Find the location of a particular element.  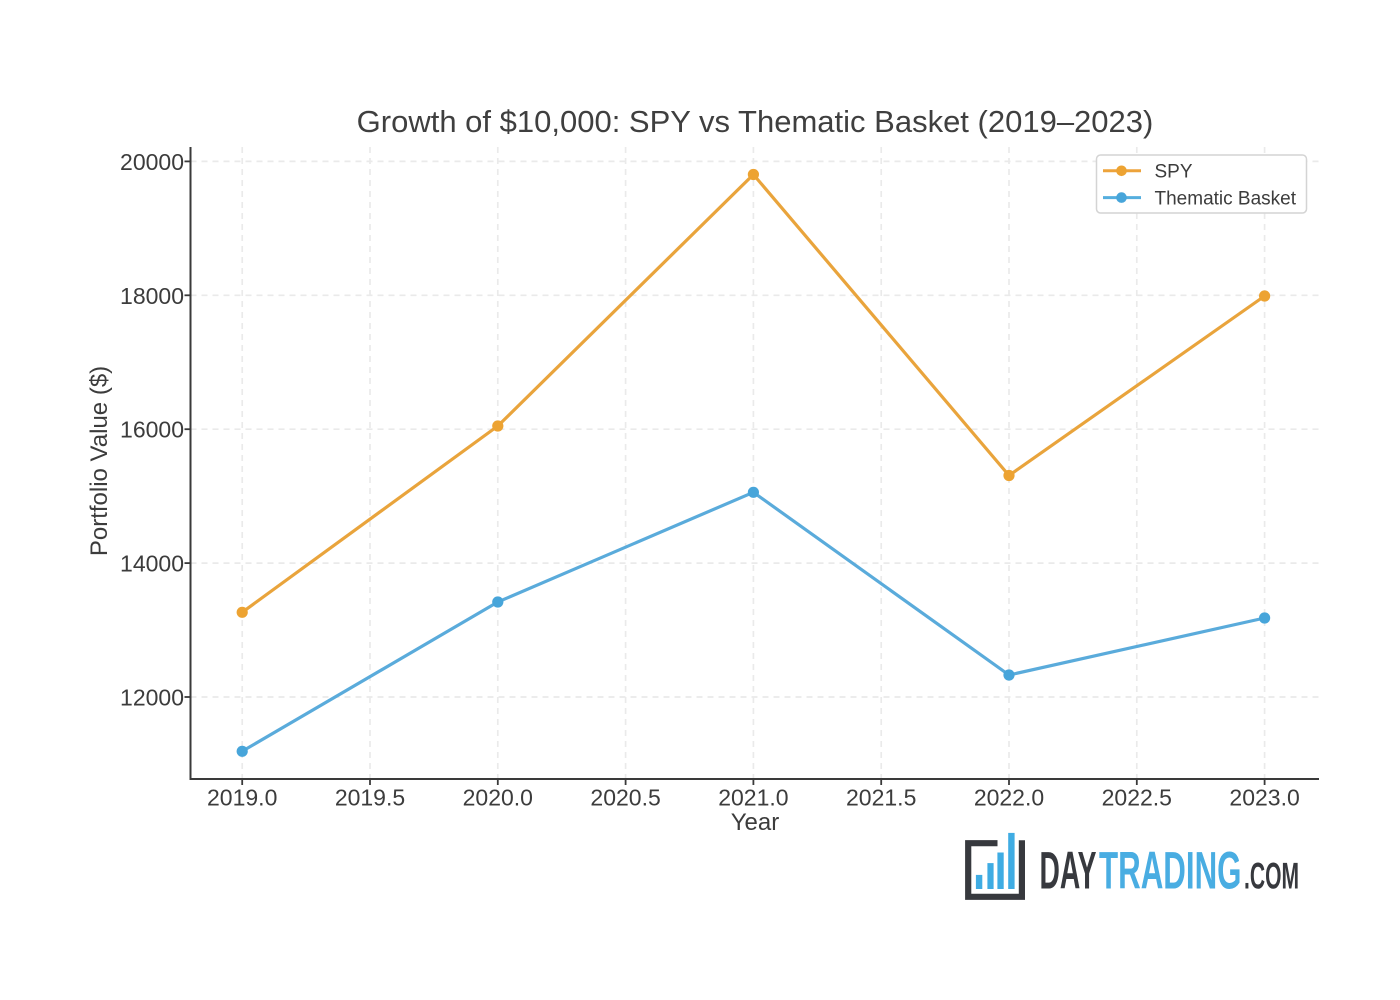

svg-text: .COM is located at coordinates (1271, 876).